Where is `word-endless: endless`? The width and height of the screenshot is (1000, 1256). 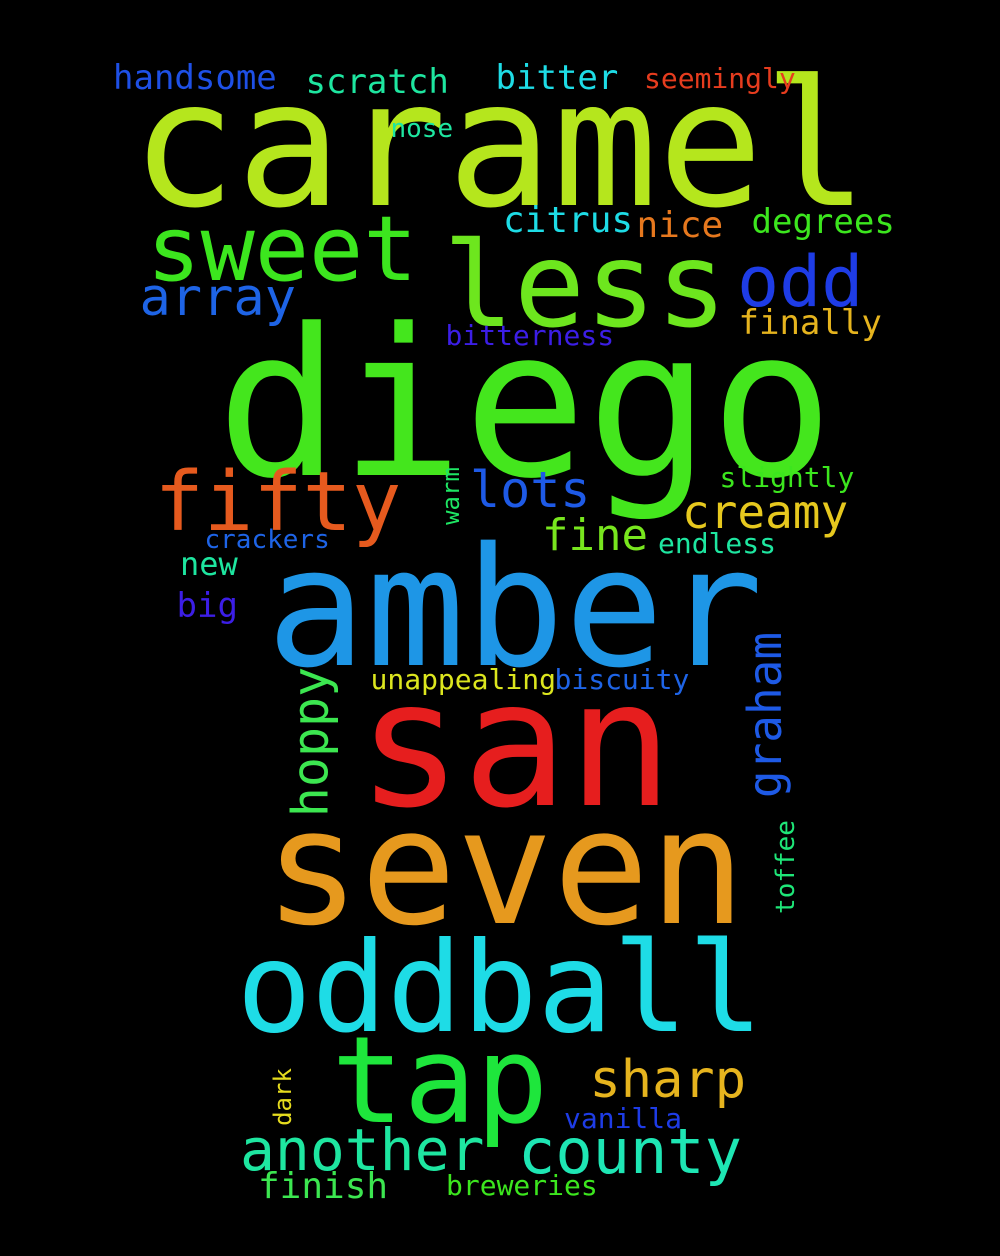
word-endless: endless is located at coordinates (717, 543).